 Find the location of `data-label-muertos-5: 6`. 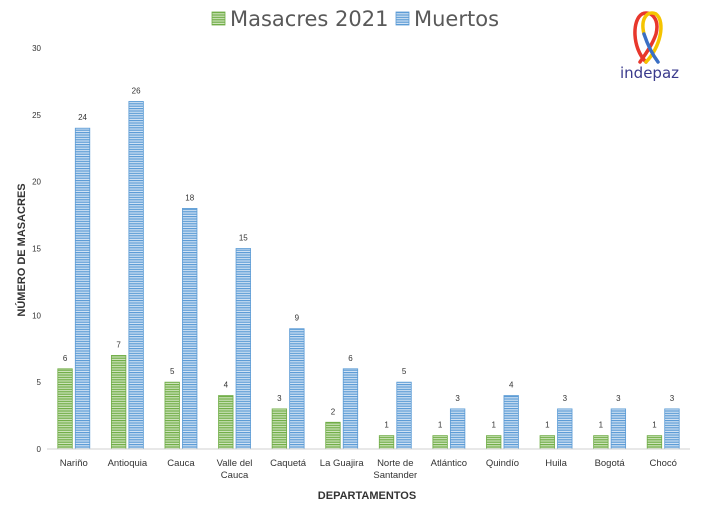

data-label-muertos-5: 6 is located at coordinates (350, 358).